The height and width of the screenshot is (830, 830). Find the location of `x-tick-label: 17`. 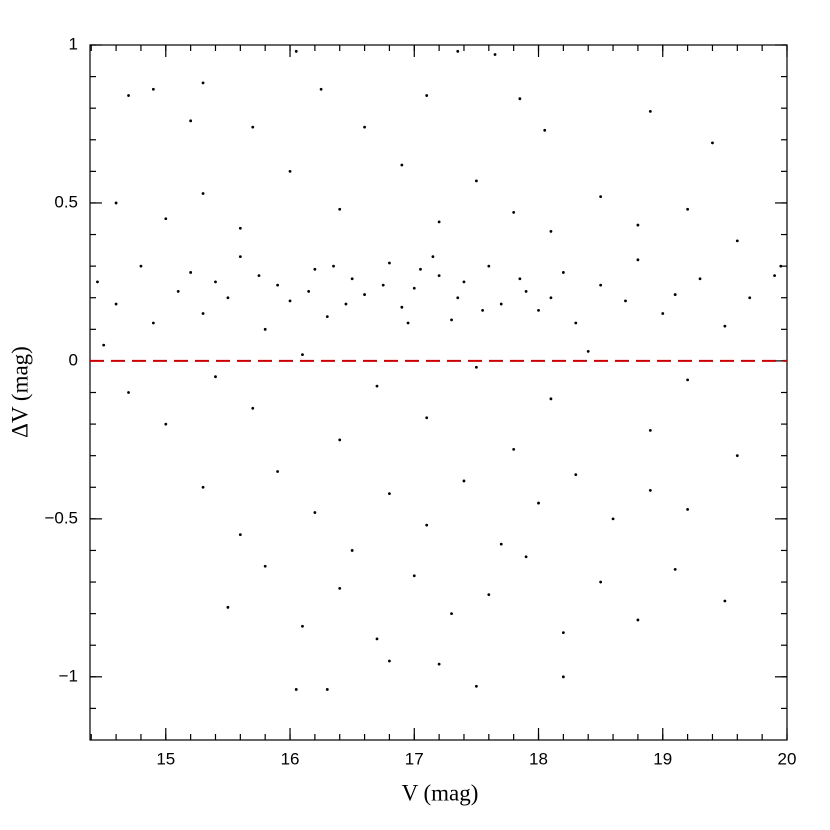

x-tick-label: 17 is located at coordinates (414, 758).